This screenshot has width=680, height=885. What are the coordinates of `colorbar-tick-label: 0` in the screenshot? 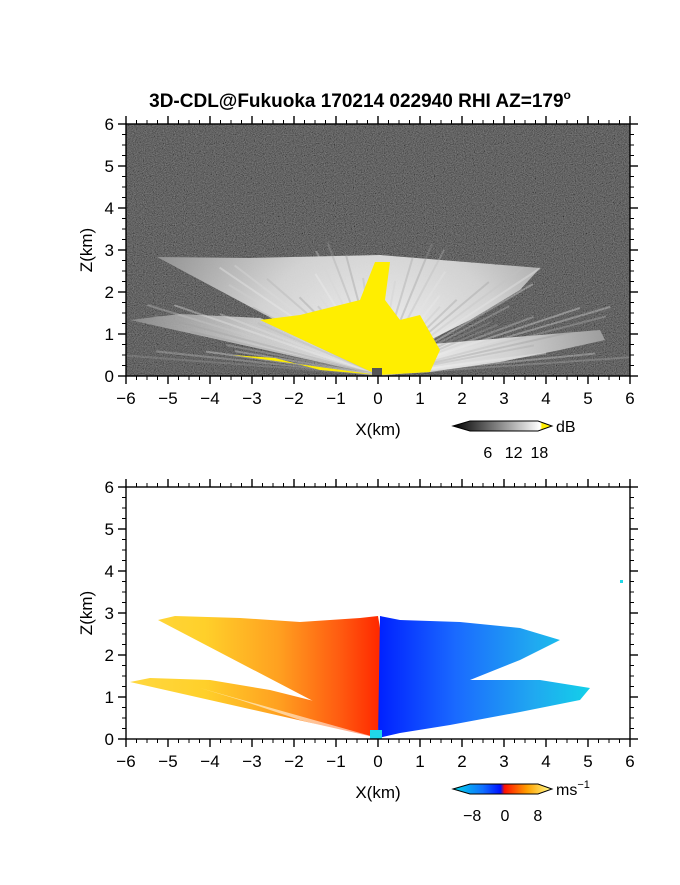 It's located at (505, 816).